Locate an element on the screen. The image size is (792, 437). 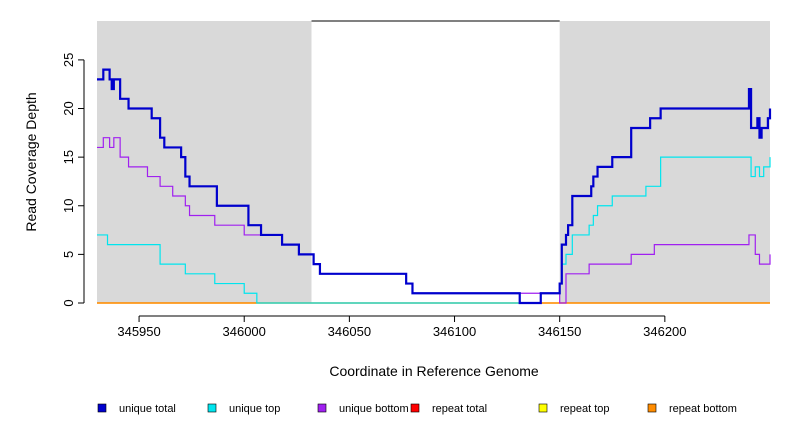
y-tick-label: 0 is located at coordinates (68, 302).